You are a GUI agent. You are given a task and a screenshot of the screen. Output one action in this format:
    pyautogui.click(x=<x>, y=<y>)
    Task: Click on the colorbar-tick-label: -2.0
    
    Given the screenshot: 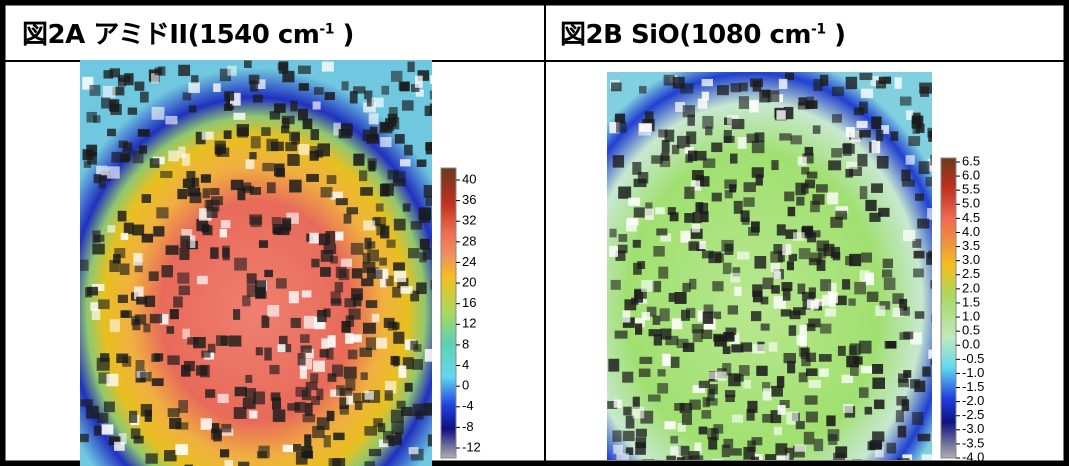 What is the action you would take?
    pyautogui.click(x=973, y=400)
    